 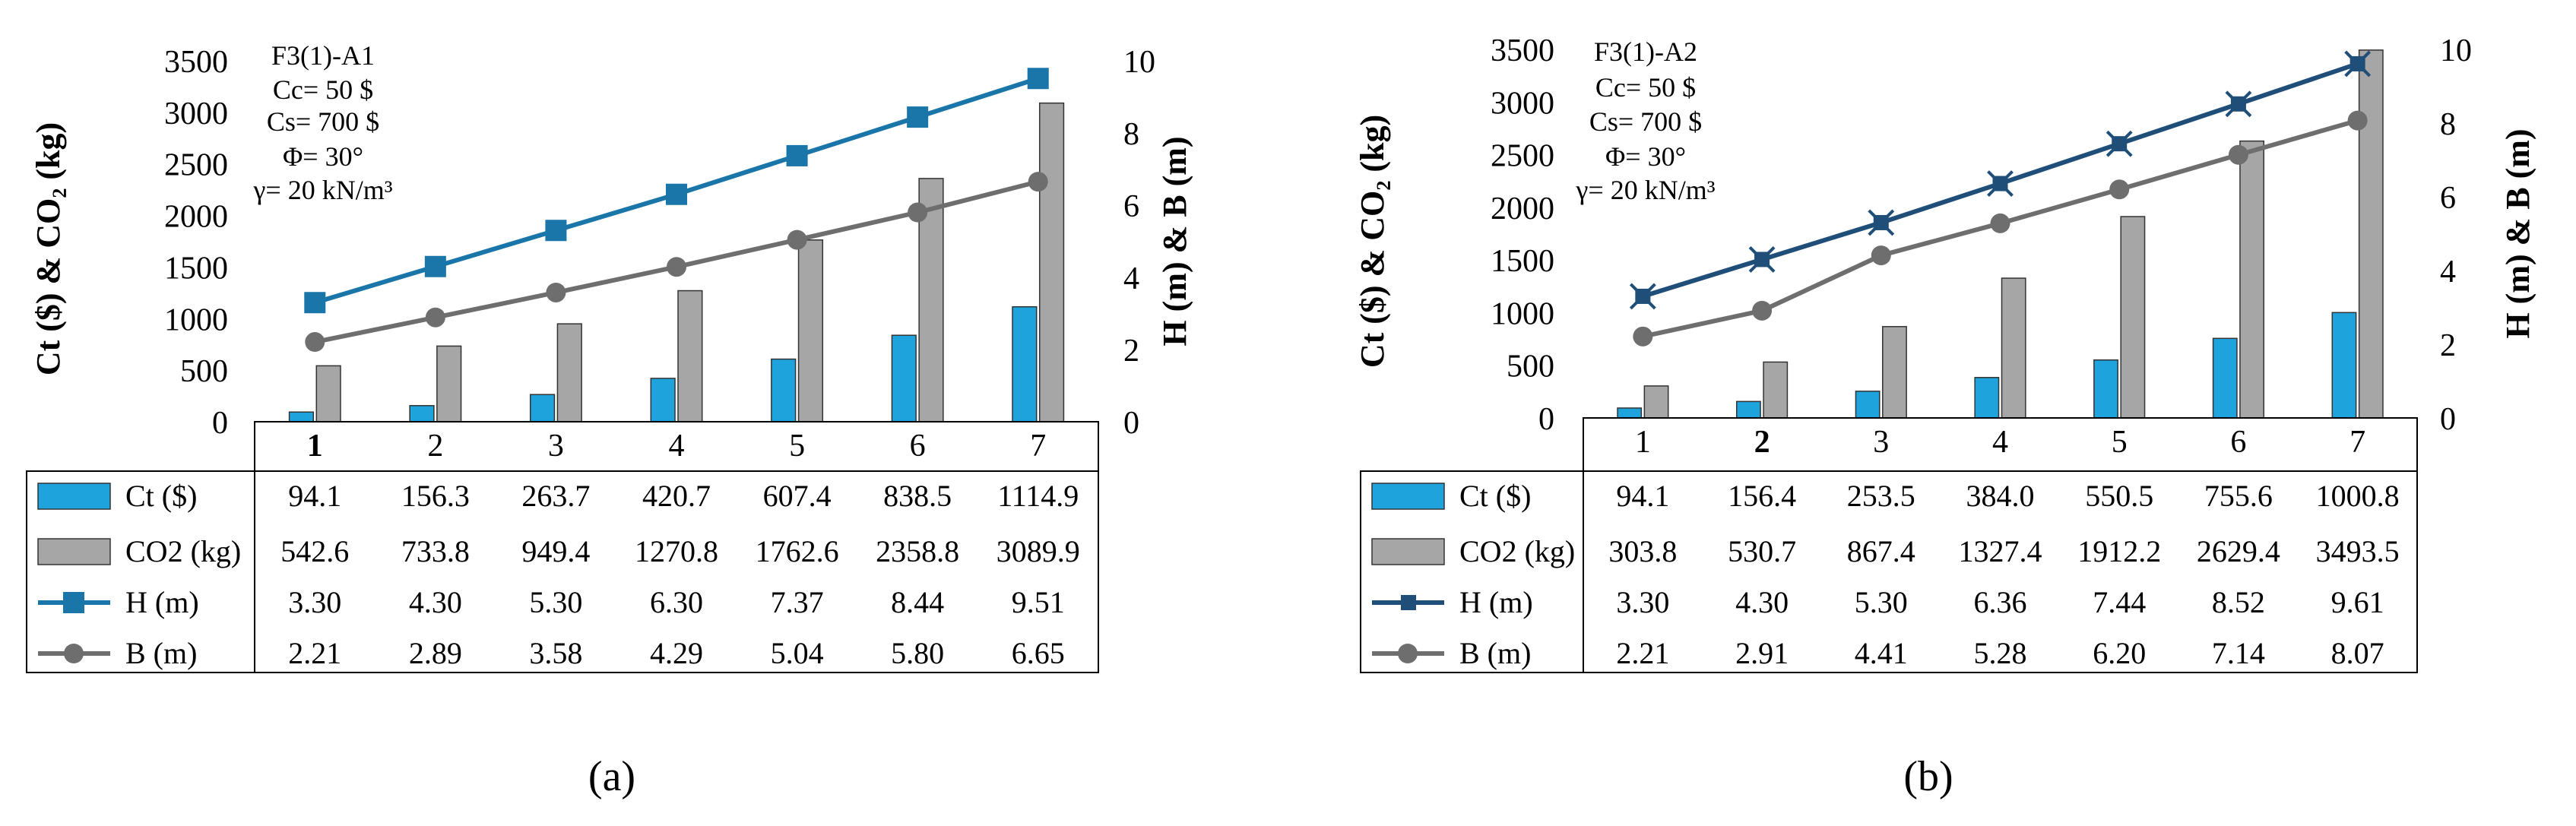 I want to click on table-cell-value: 1762.6, so click(x=797, y=551).